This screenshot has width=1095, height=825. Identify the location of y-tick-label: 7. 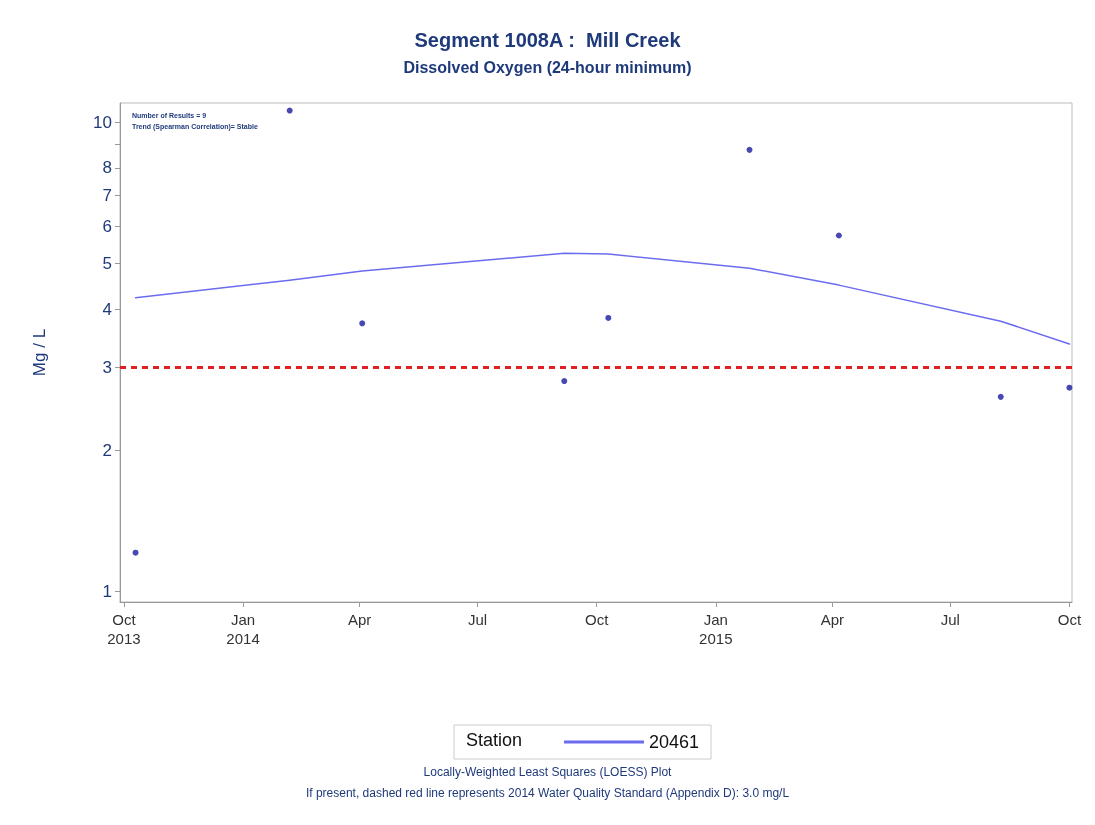
(107, 195).